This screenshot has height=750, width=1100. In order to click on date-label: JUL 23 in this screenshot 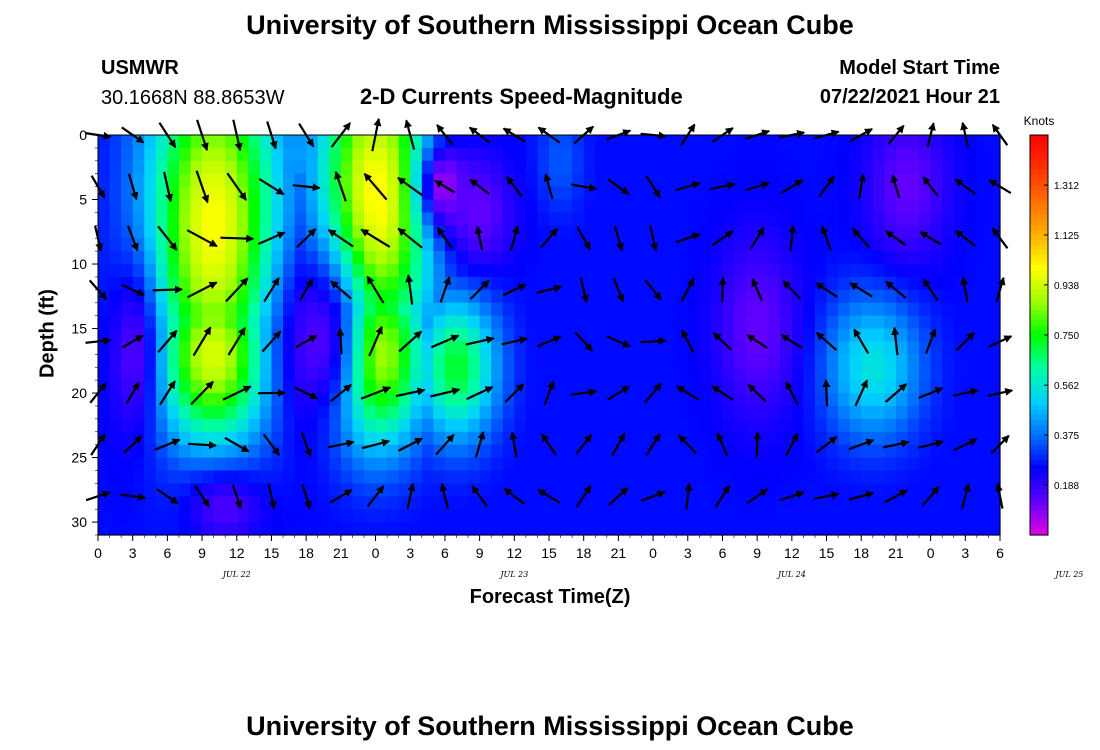, I will do `click(513, 574)`.